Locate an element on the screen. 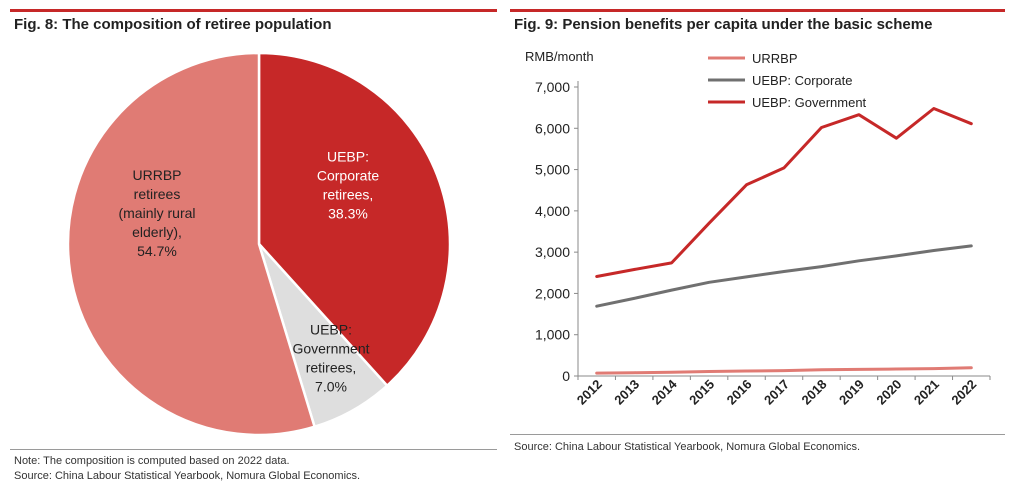 This screenshot has width=1022, height=494. y-tick-label: 6,000 is located at coordinates (552, 128).